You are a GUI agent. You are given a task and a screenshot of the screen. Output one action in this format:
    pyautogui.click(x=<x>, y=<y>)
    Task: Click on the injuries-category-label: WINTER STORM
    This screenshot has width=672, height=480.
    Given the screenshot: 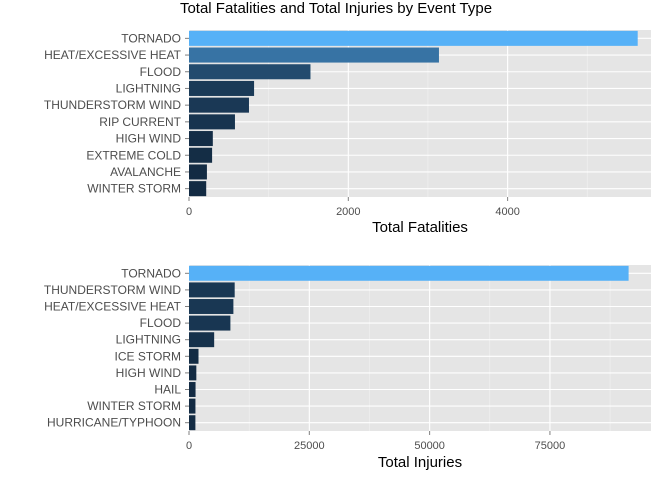 What is the action you would take?
    pyautogui.click(x=134, y=406)
    